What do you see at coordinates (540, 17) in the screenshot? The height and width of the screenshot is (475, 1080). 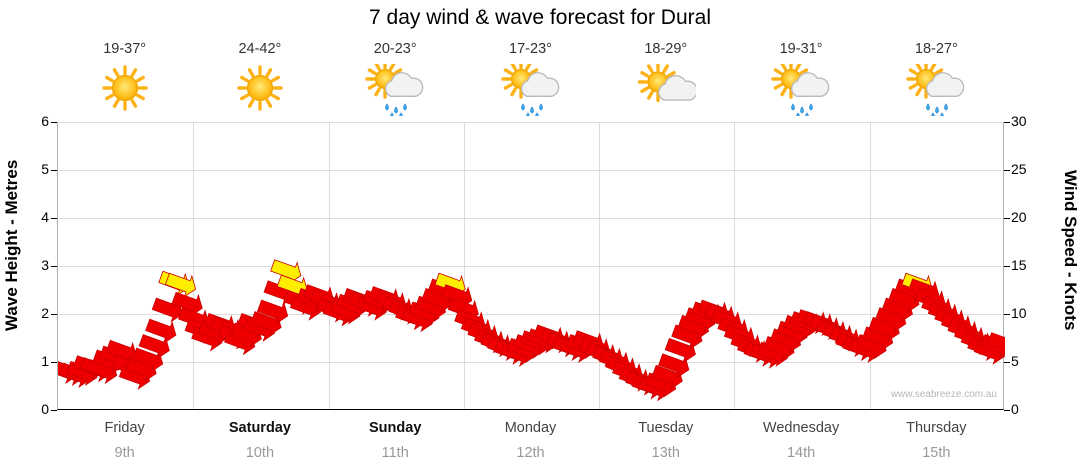 I see `chart-title: 7 day wind & wave forecast for Dural` at bounding box center [540, 17].